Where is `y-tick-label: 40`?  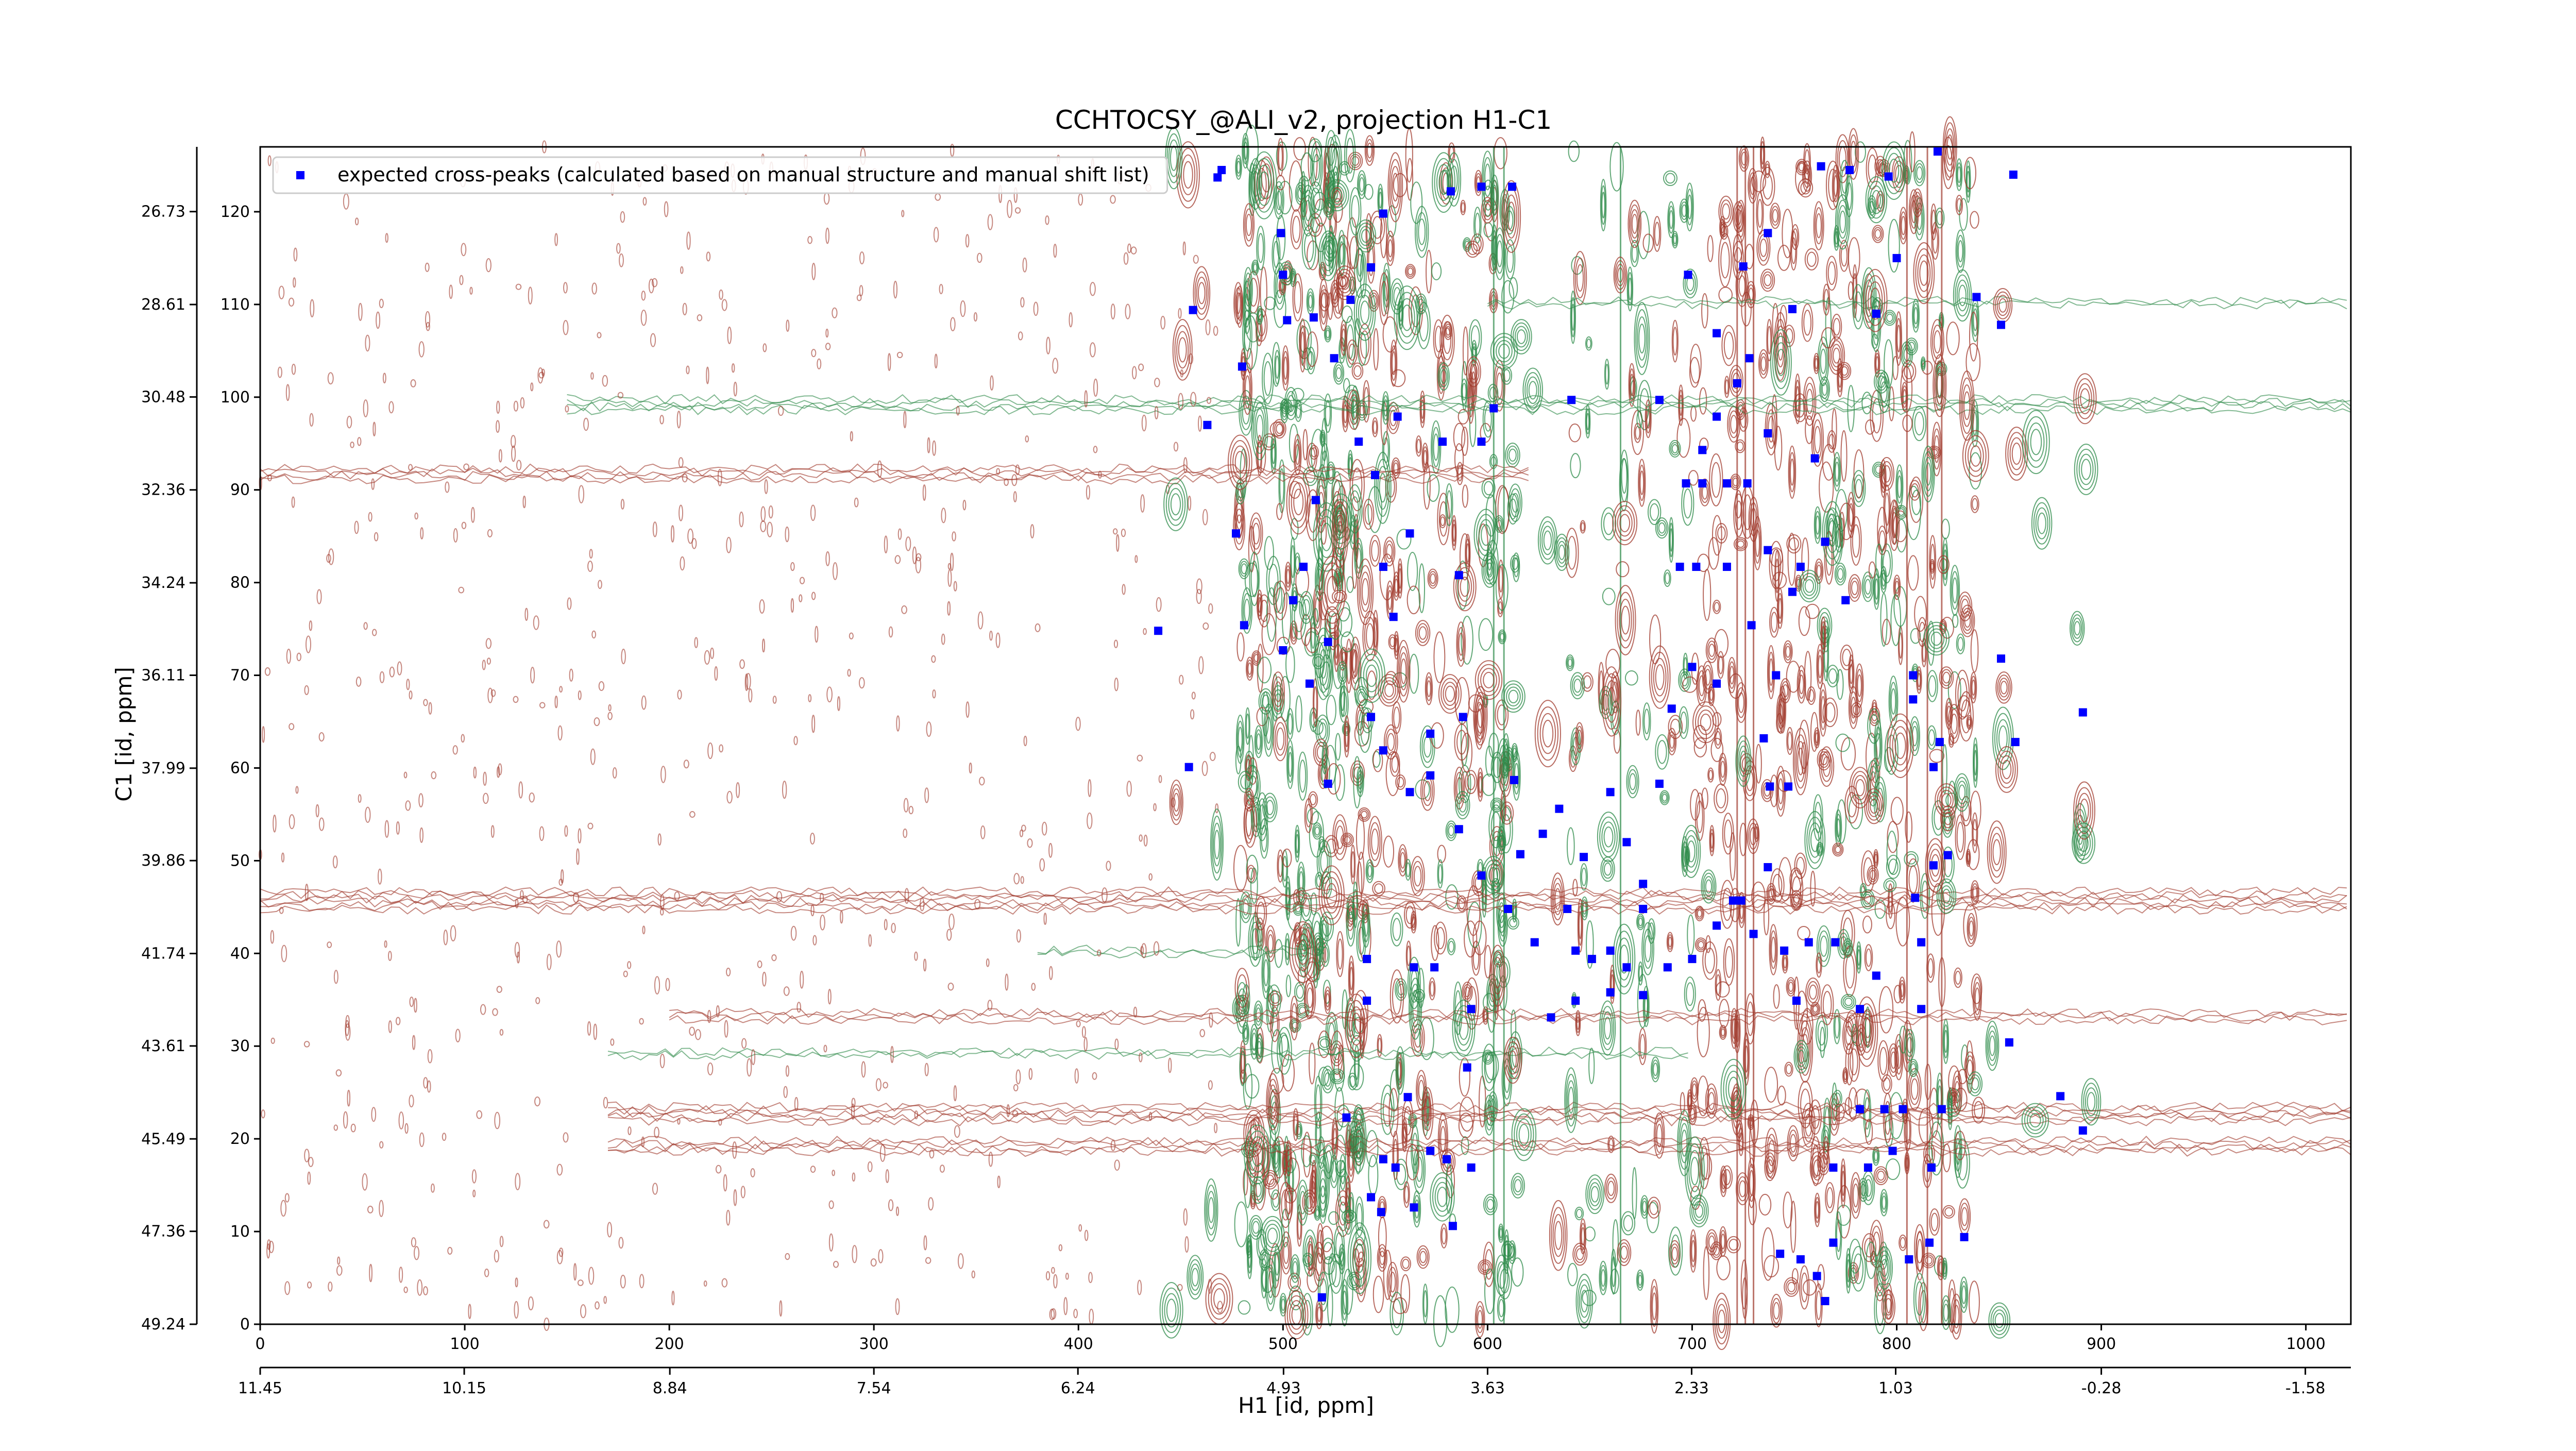
y-tick-label: 40 is located at coordinates (240, 953).